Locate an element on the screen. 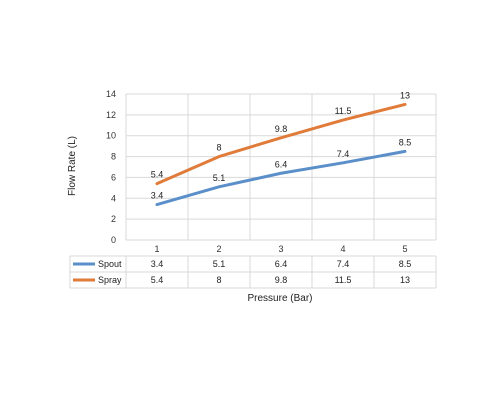  data-label: 13 is located at coordinates (405, 95).